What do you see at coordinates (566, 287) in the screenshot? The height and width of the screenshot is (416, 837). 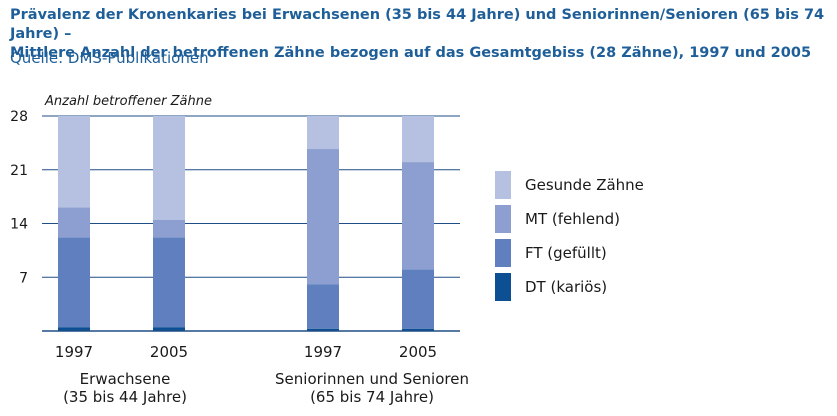 I see `legend-label-dt: DT (kariös)` at bounding box center [566, 287].